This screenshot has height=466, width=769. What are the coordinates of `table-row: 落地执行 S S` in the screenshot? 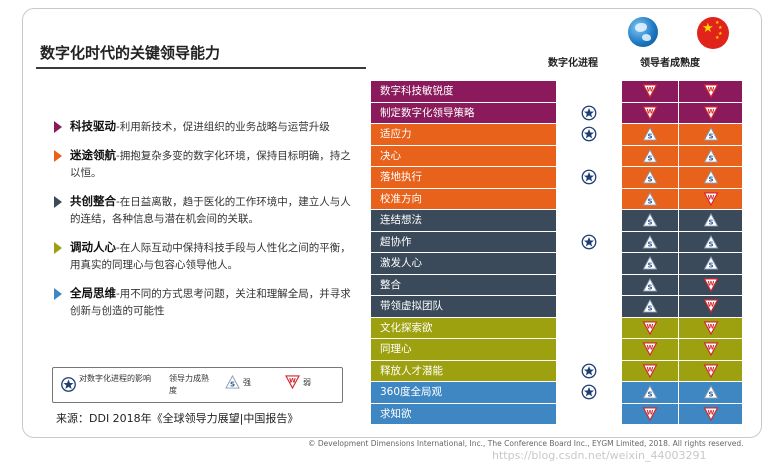 It's located at (556, 178).